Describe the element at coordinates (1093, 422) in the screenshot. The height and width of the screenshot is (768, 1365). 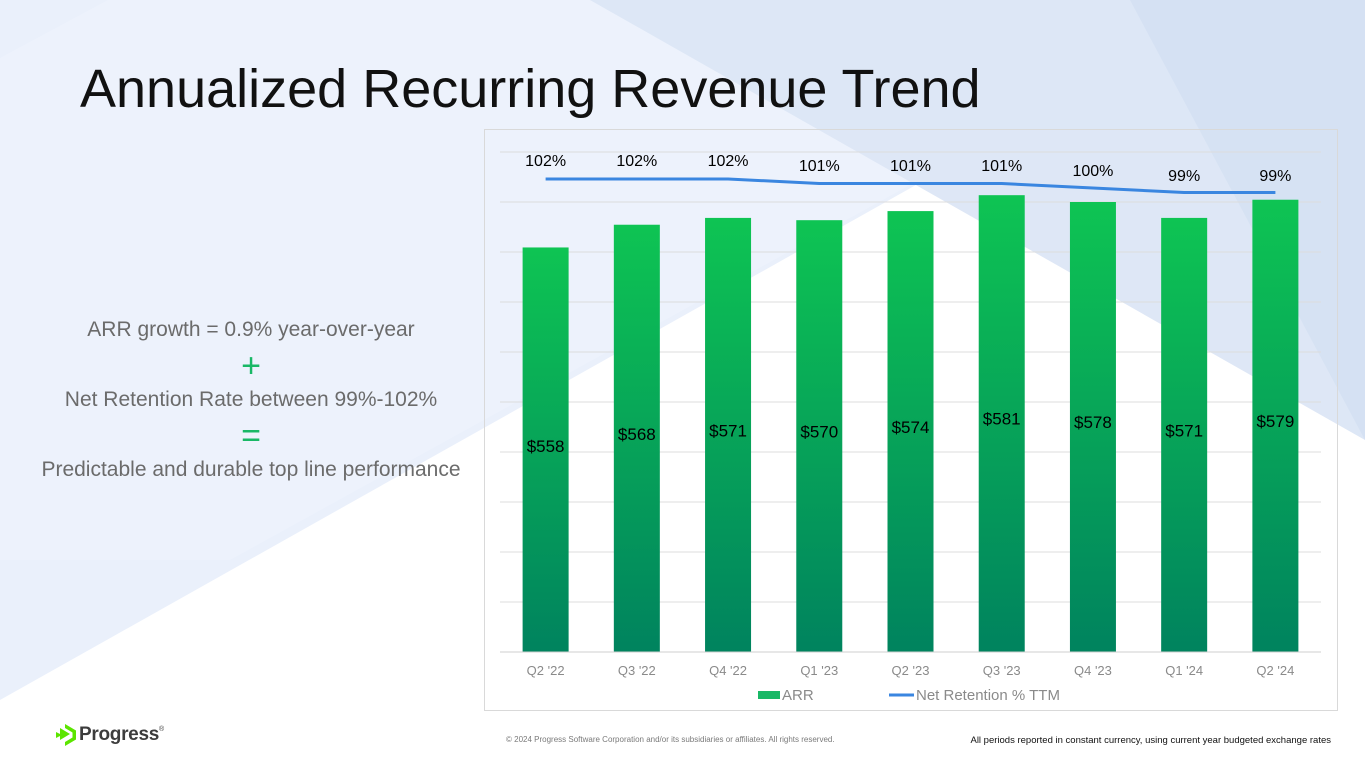
I see `arr-bar-label: $578` at that location.